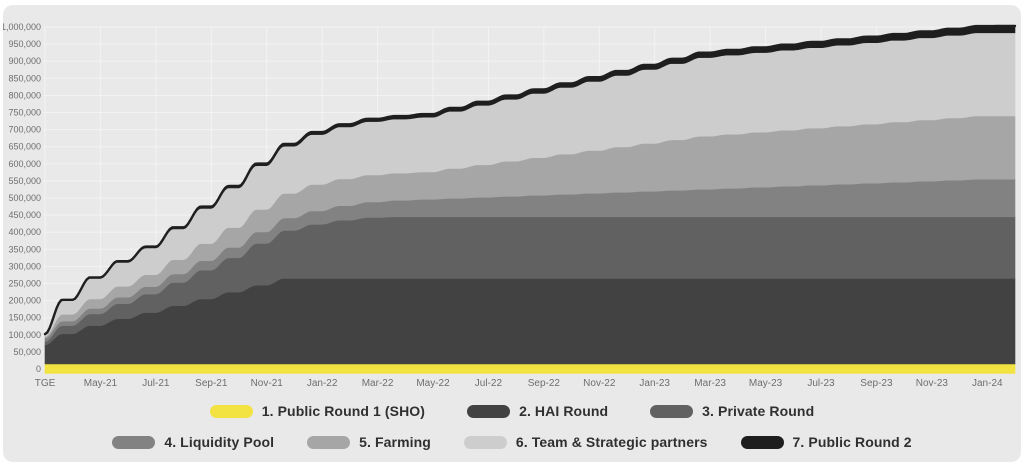 The height and width of the screenshot is (471, 1024). I want to click on y-axis-label: 800,000, so click(24, 95).